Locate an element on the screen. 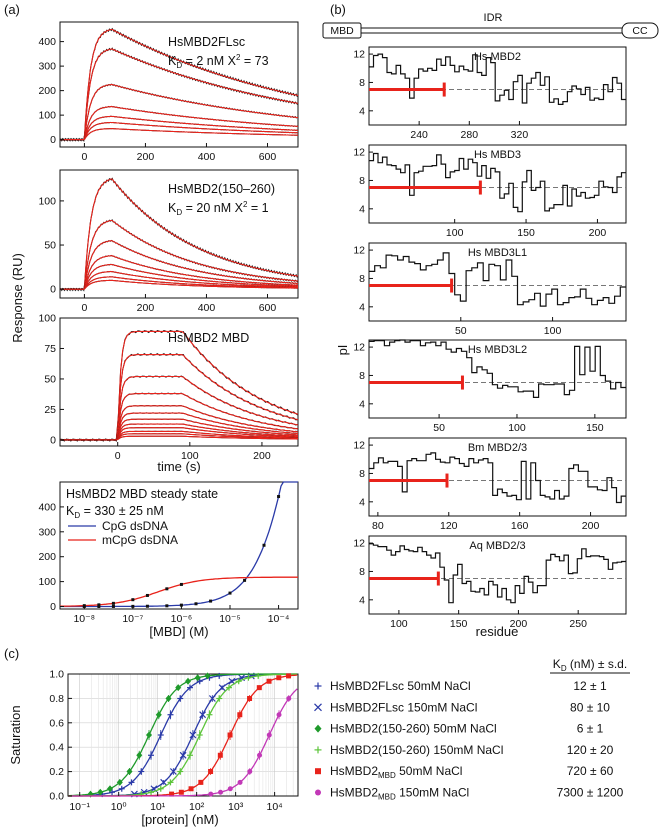 The width and height of the screenshot is (660, 827). a2-xtick-label: 400 is located at coordinates (207, 308).